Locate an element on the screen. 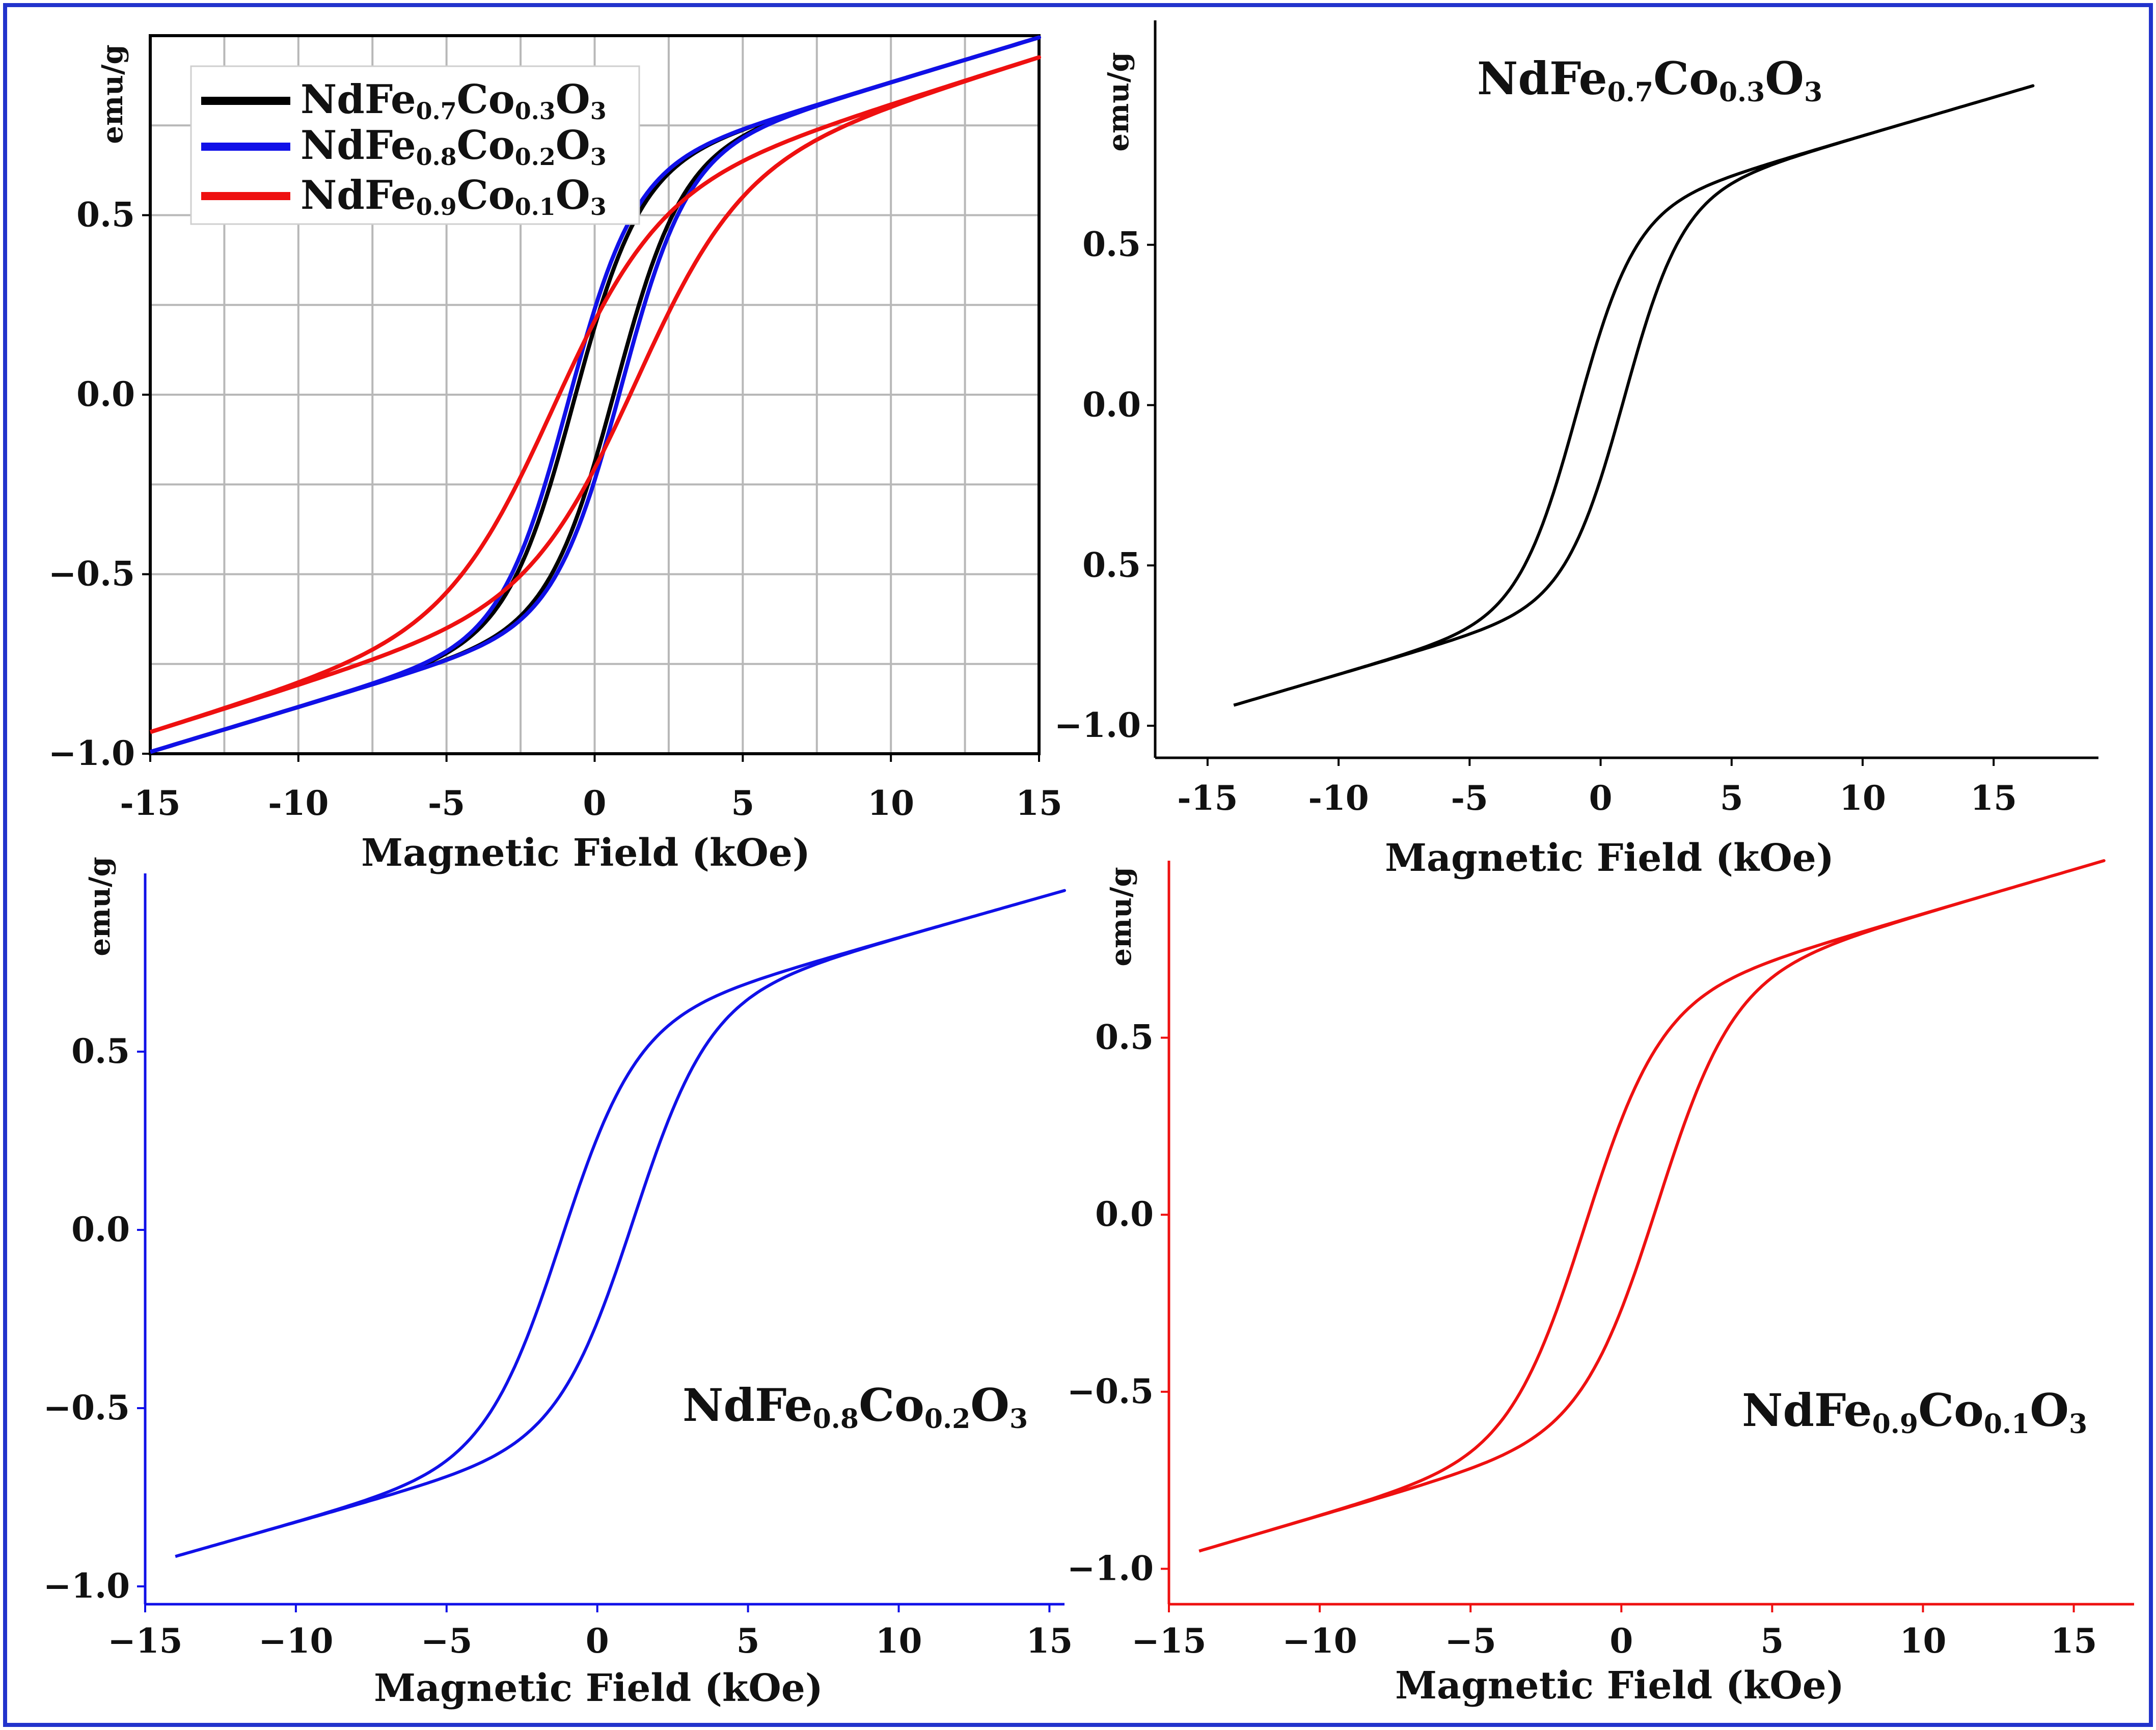  hysteresis-loop-NdFe0.7Co0.3O3 is located at coordinates (1634, 395).